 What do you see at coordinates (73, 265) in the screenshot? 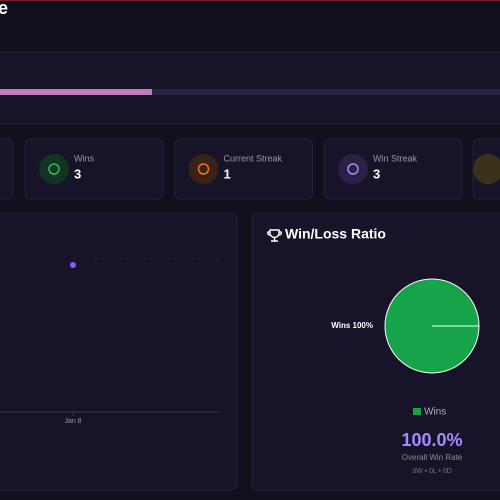
I see `line-point` at bounding box center [73, 265].